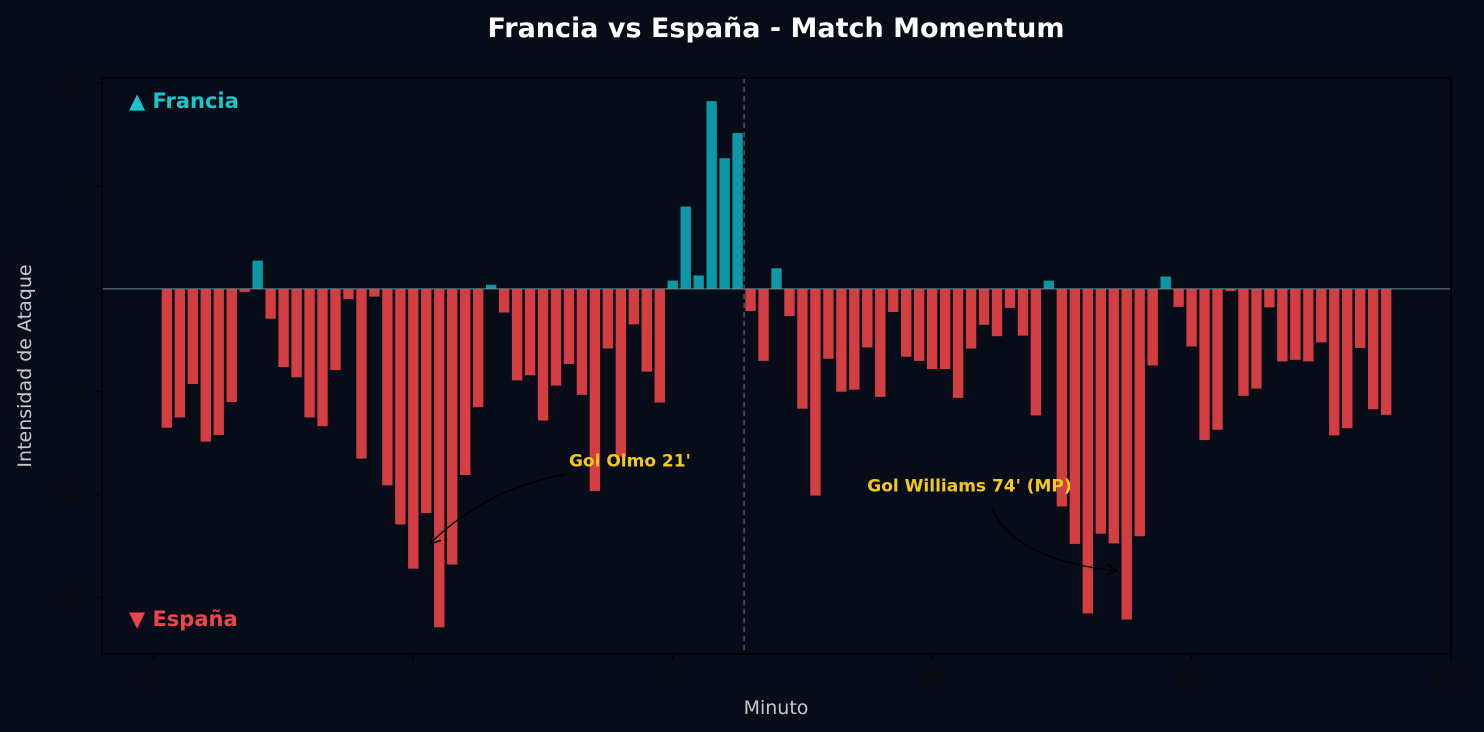 The image size is (1484, 732). What do you see at coordinates (773, 510) in the screenshot?
I see `annotations-group: Gol Olmo 21' Gol Williams 74' (MP)` at bounding box center [773, 510].